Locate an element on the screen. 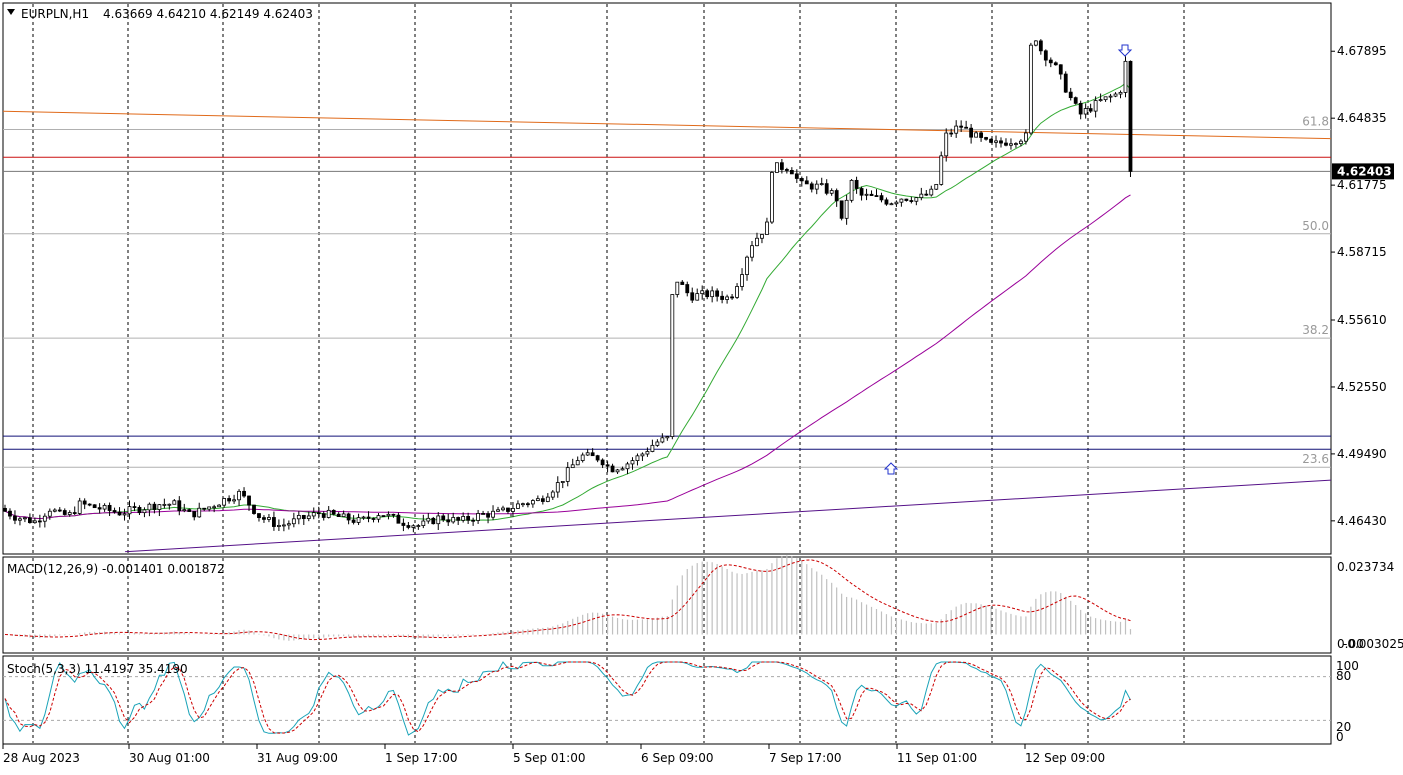 Image resolution: width=1403 pixels, height=775 pixels. price-tick-label: 4.61775 is located at coordinates (1362, 185).